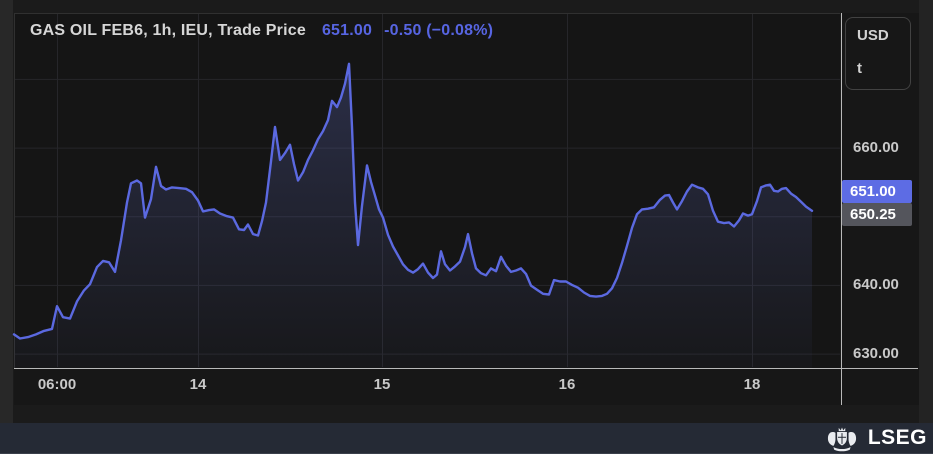 The width and height of the screenshot is (933, 454). I want to click on quantity-unit-label: t, so click(859, 68).